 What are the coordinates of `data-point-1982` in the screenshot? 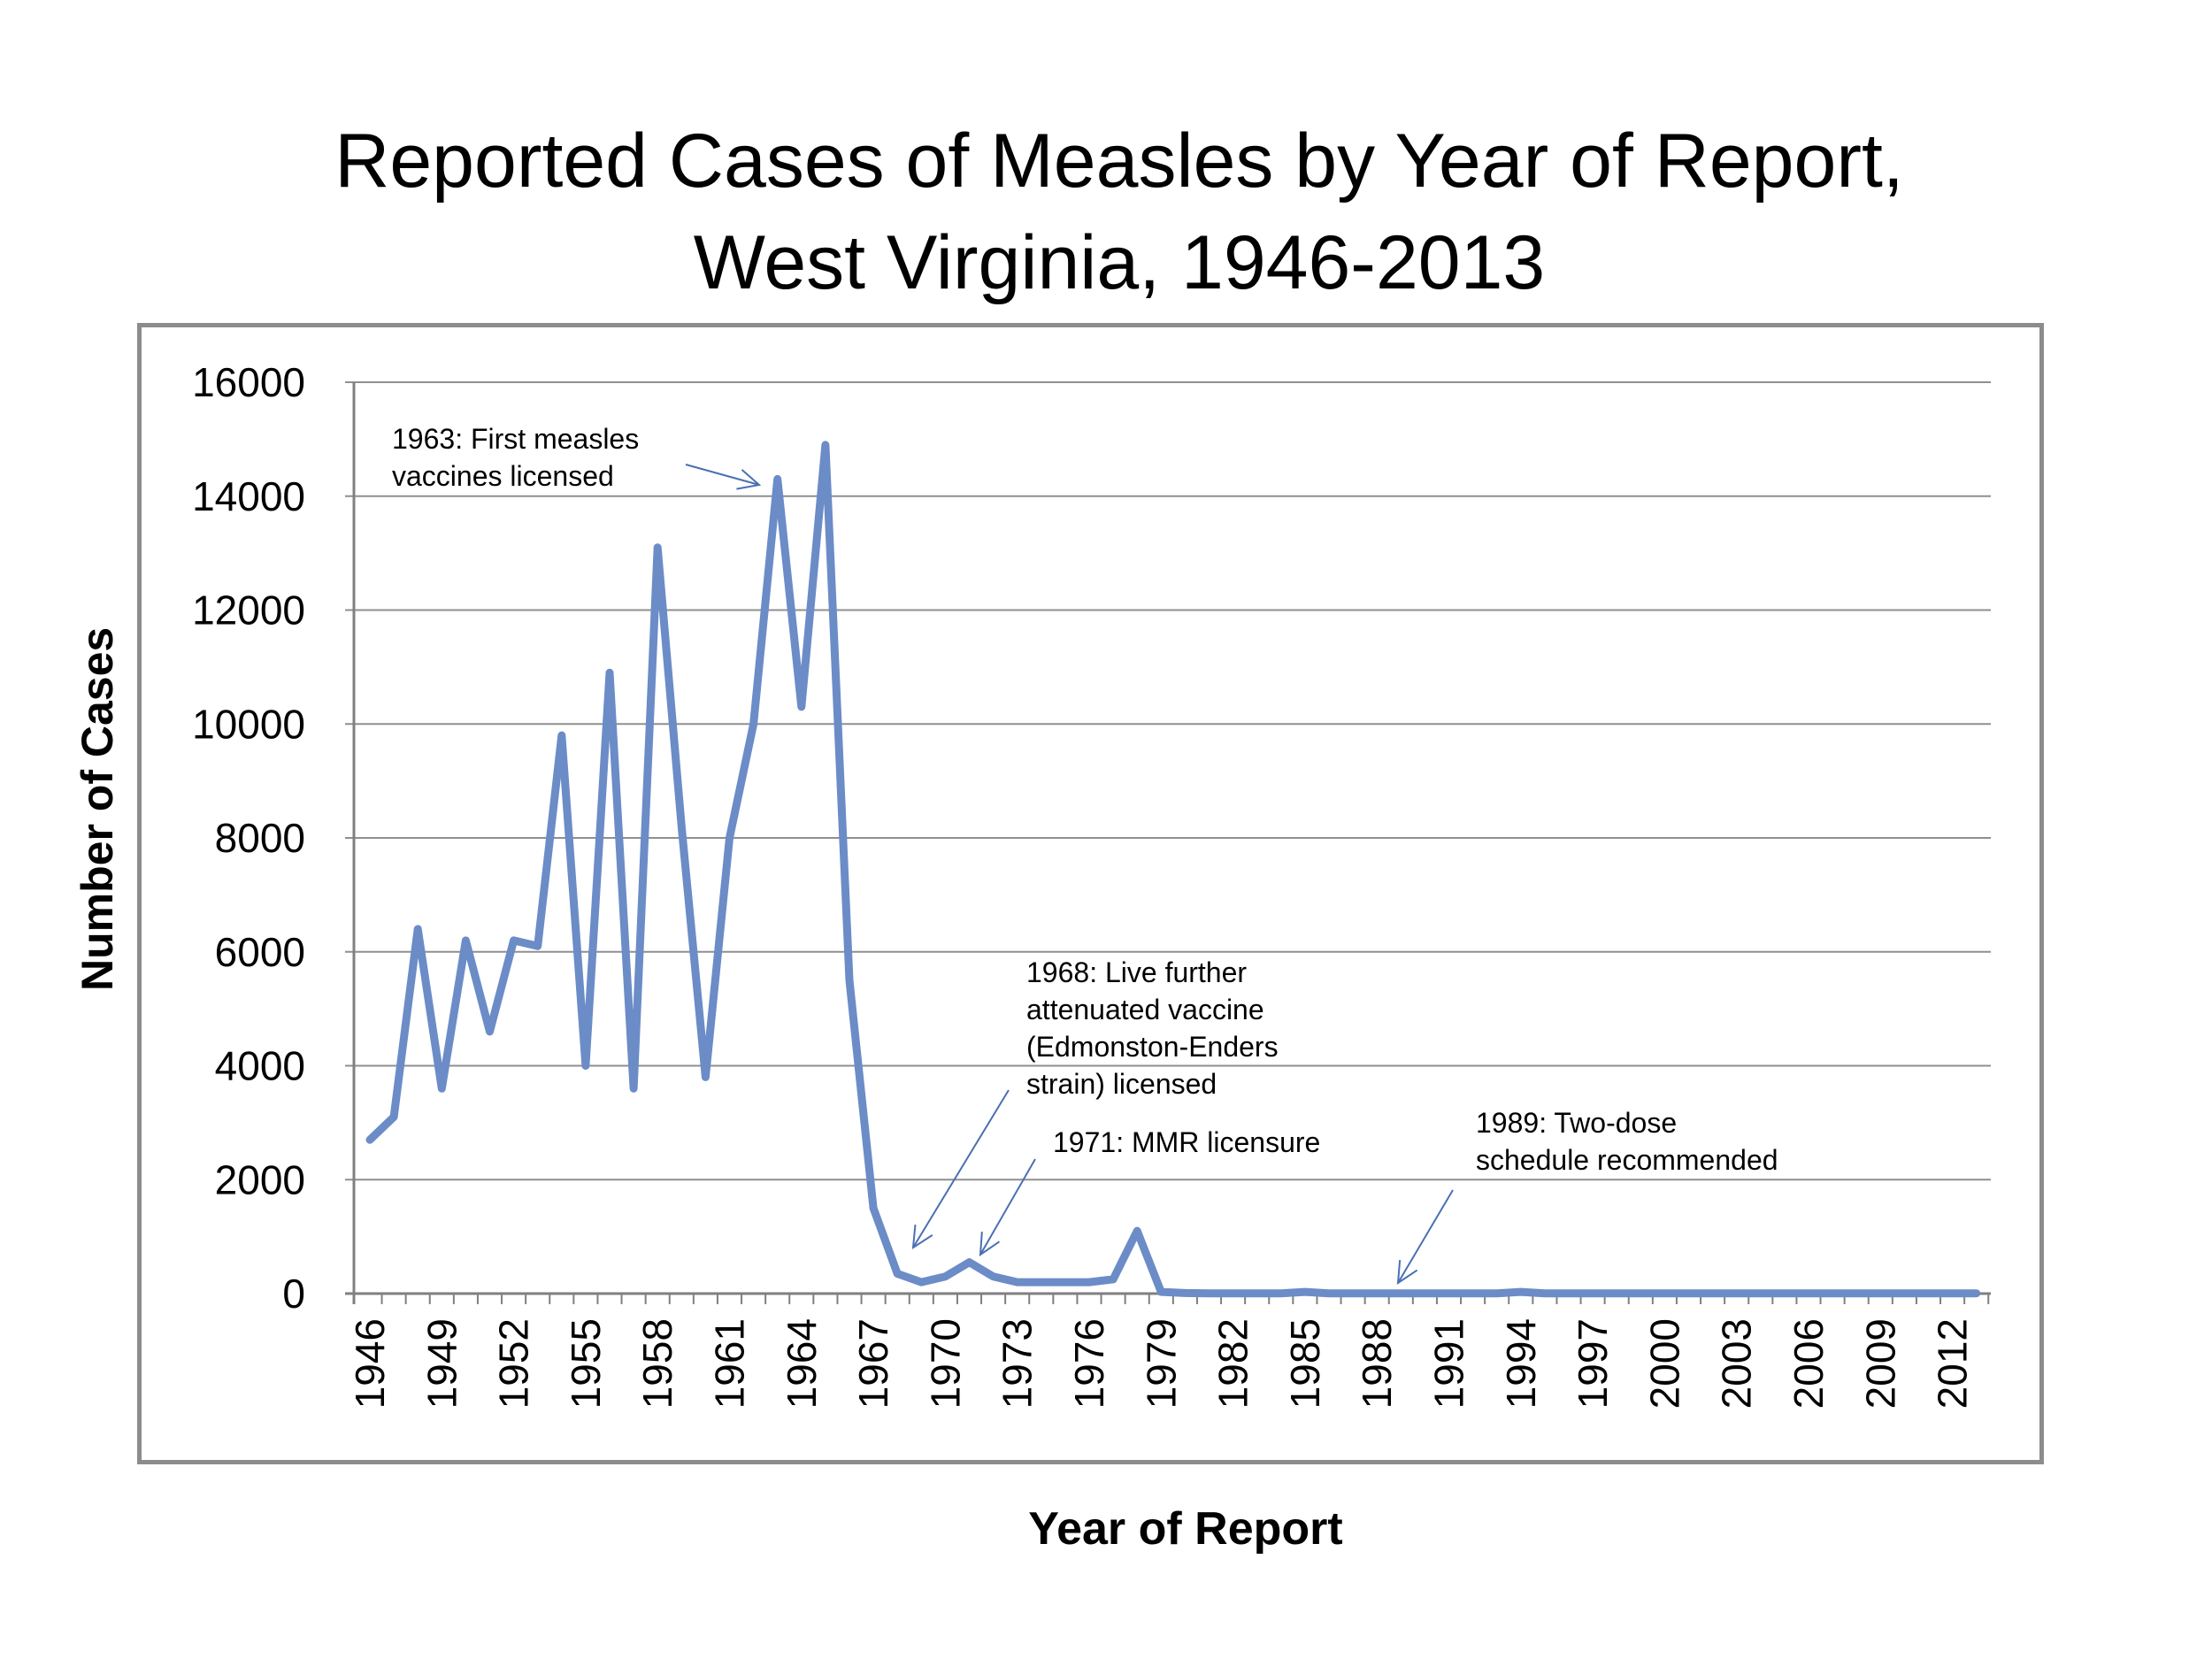 It's located at (1233, 1293).